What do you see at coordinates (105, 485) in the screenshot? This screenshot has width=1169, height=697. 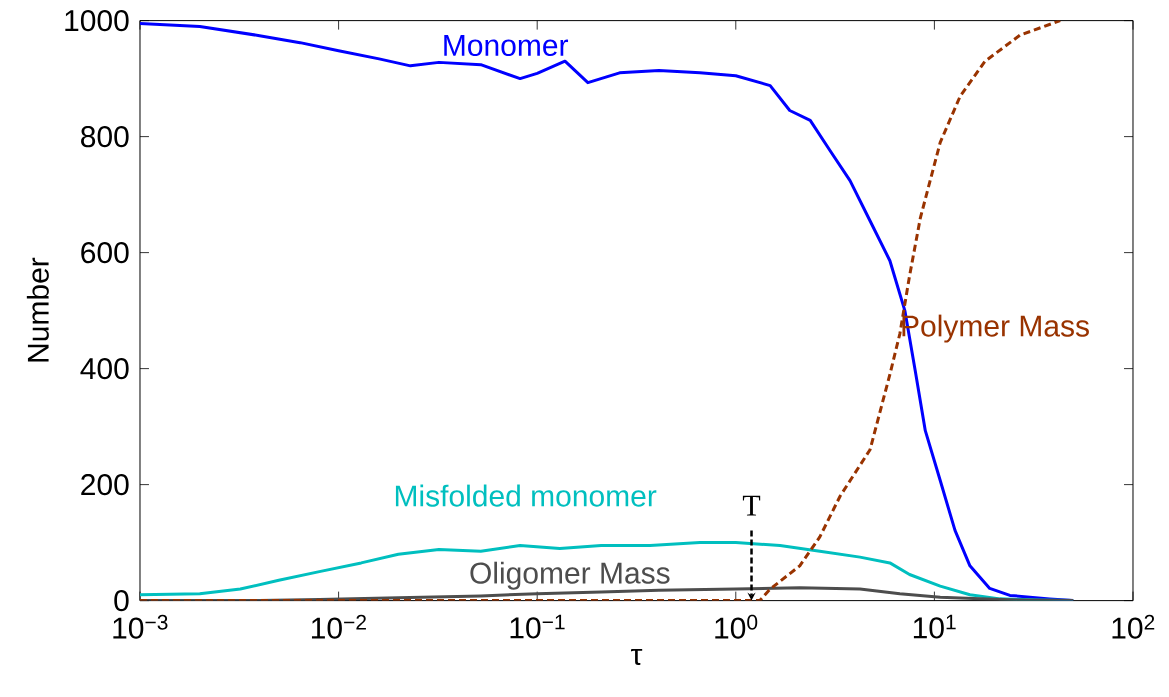 I see `y-tick-label: 200` at bounding box center [105, 485].